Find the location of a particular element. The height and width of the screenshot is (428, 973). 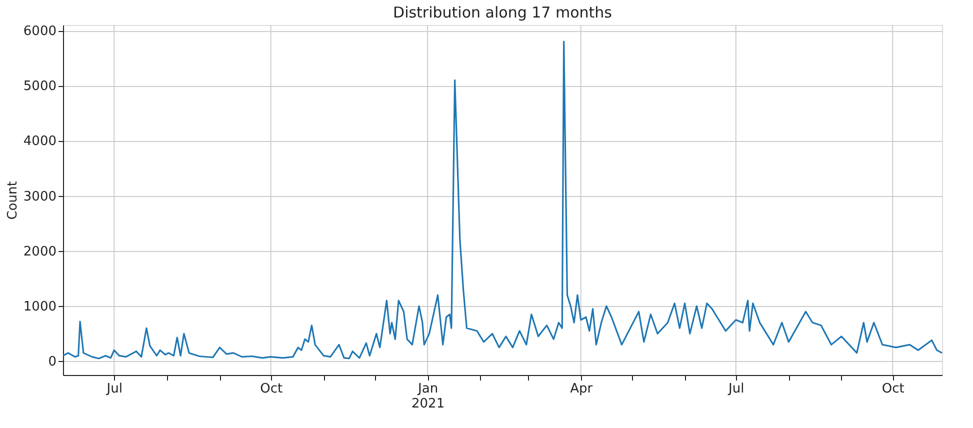

y-tick-label: 3000 is located at coordinates (39, 196).